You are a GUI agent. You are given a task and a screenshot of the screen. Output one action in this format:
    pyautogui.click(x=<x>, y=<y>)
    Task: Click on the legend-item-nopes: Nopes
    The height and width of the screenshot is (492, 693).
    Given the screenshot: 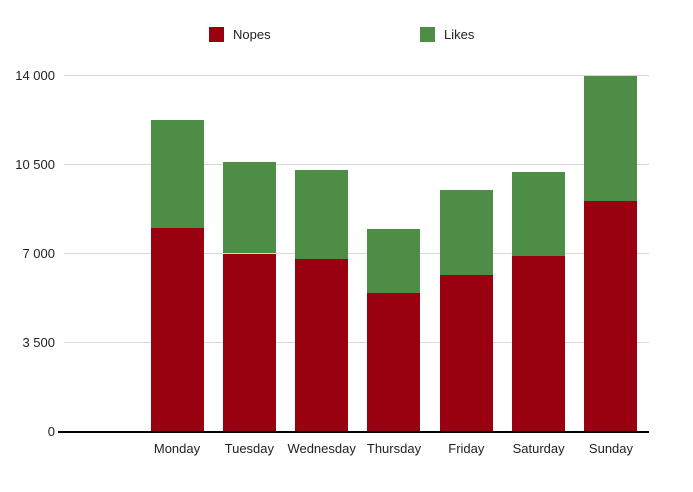 What is the action you would take?
    pyautogui.click(x=240, y=34)
    